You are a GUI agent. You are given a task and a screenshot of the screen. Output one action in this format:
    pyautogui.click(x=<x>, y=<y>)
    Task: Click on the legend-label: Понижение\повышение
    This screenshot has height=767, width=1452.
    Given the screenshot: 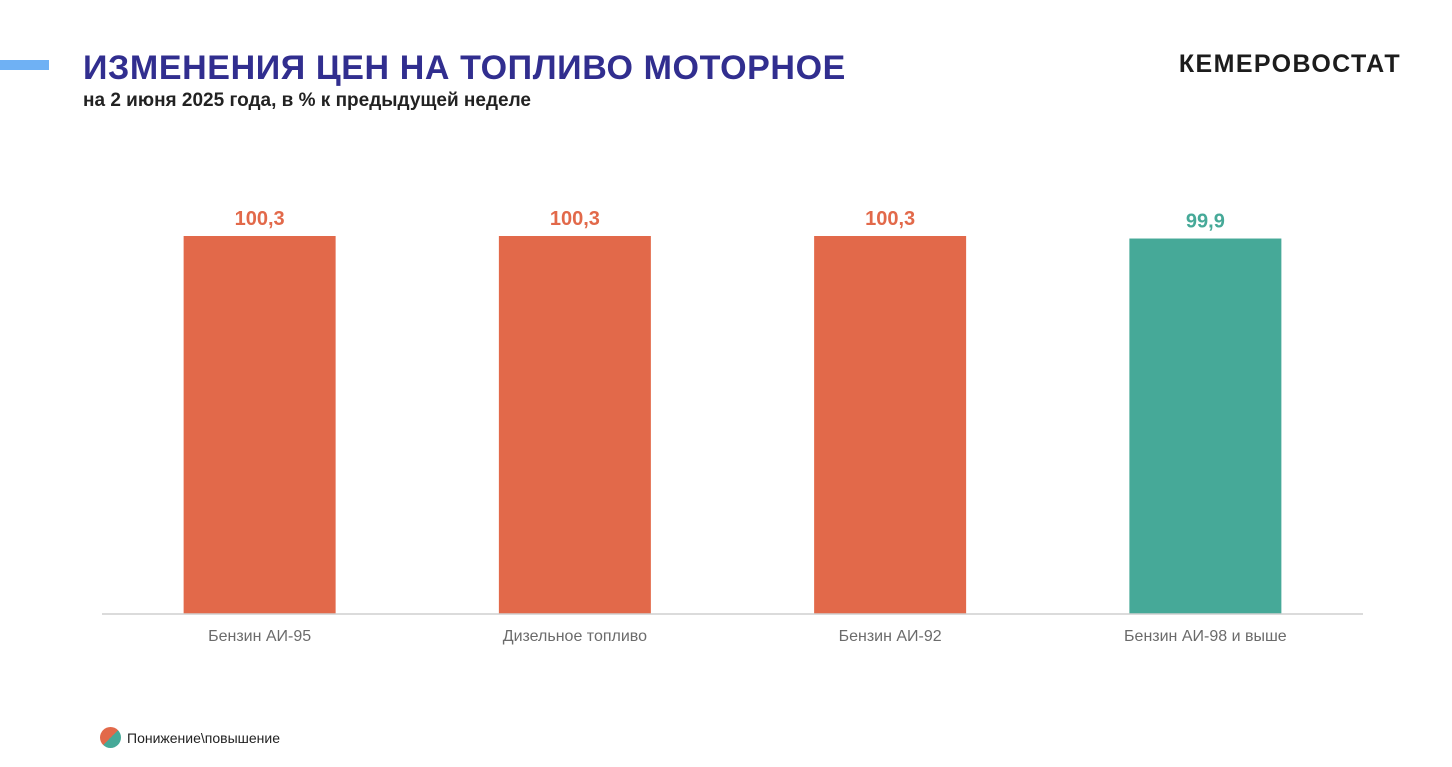 What is the action you would take?
    pyautogui.click(x=204, y=737)
    